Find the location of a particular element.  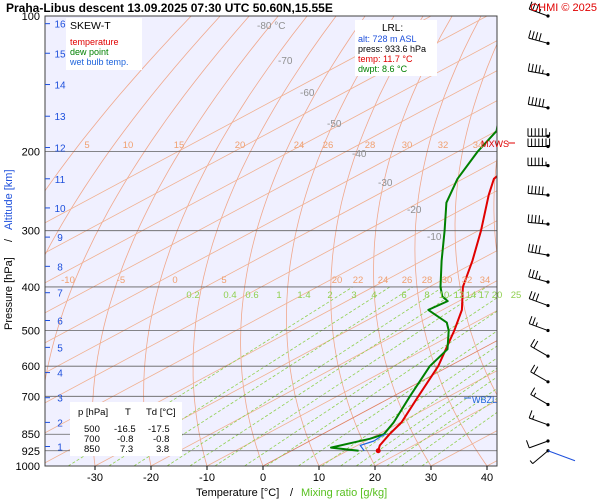

x-tick-label: 30 is located at coordinates (431, 478).